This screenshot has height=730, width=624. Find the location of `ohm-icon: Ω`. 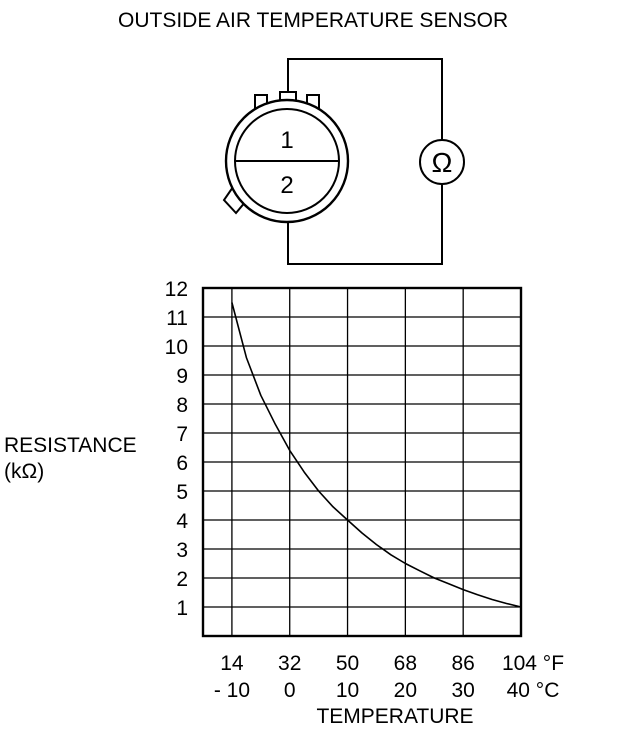

ohm-icon: Ω is located at coordinates (442, 162).